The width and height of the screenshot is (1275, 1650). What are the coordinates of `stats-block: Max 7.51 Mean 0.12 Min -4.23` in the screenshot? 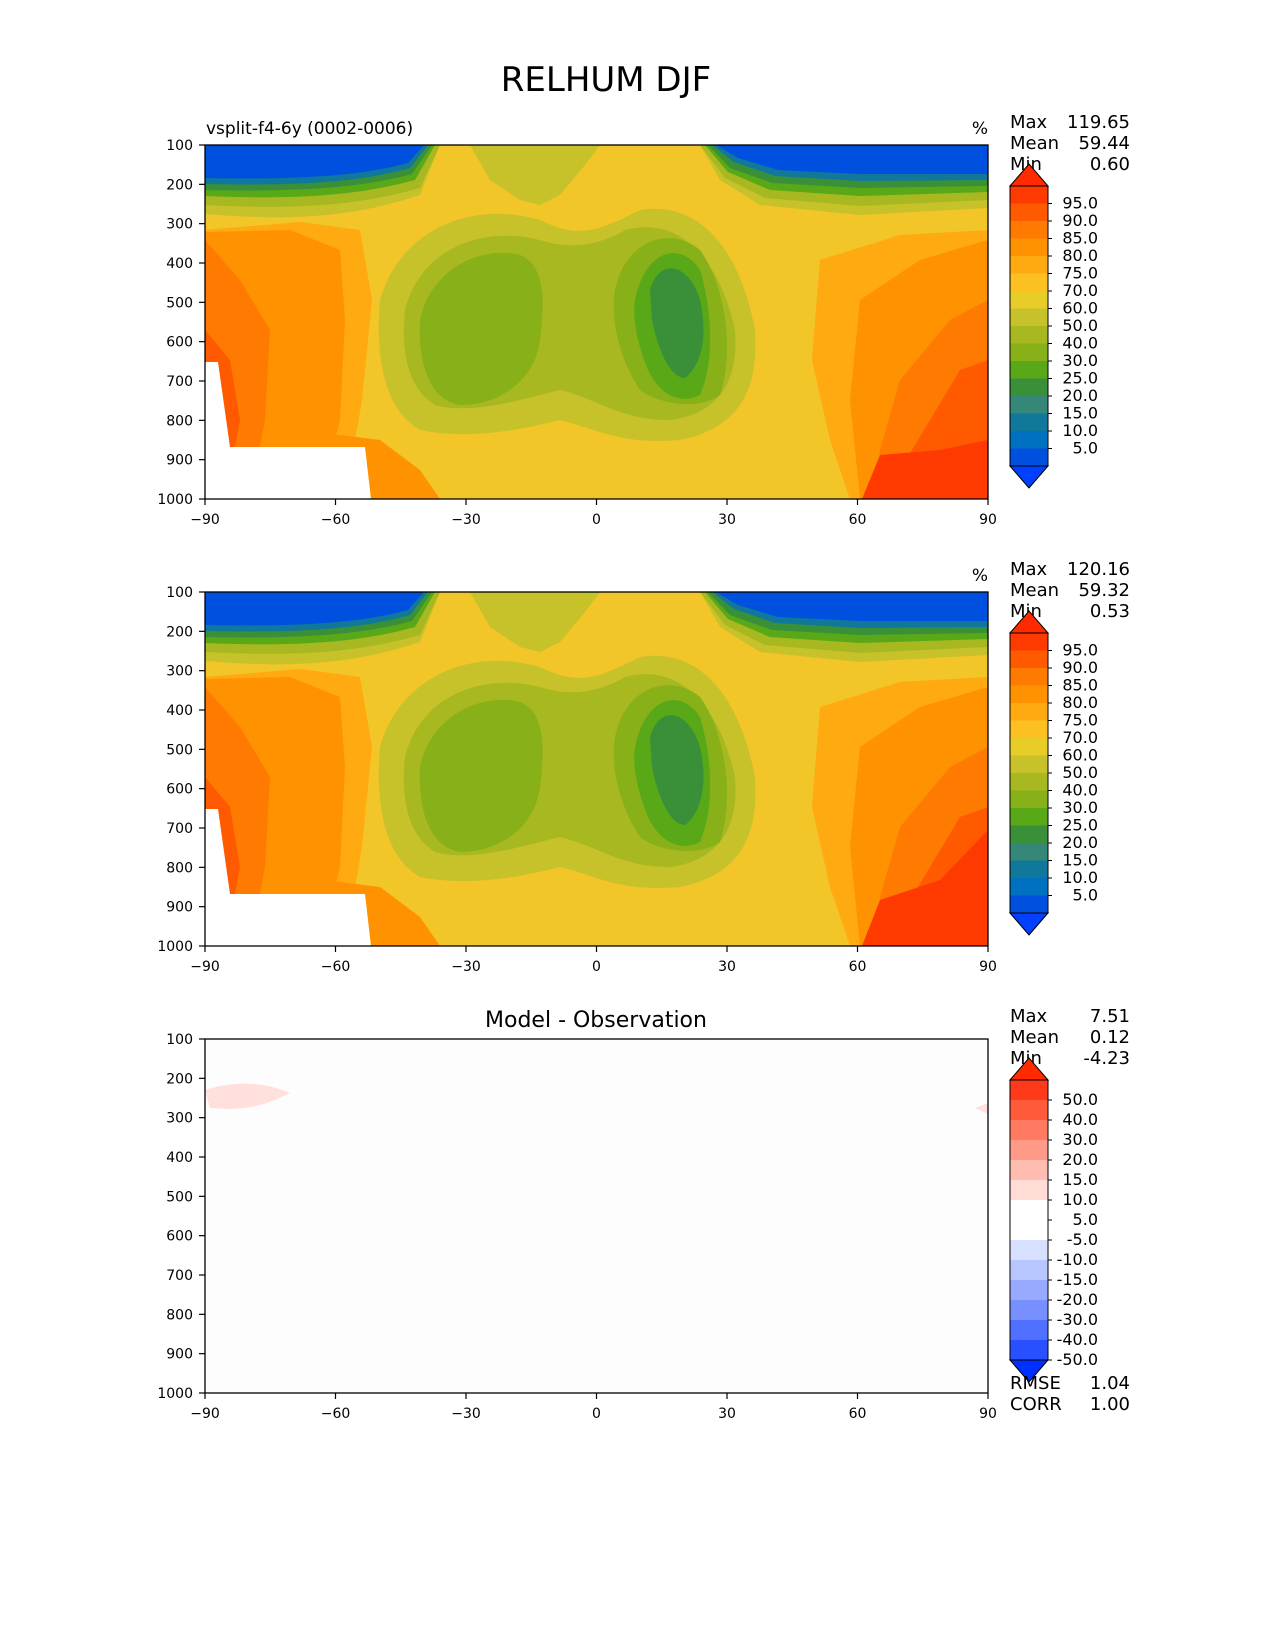 It's located at (1070, 1037).